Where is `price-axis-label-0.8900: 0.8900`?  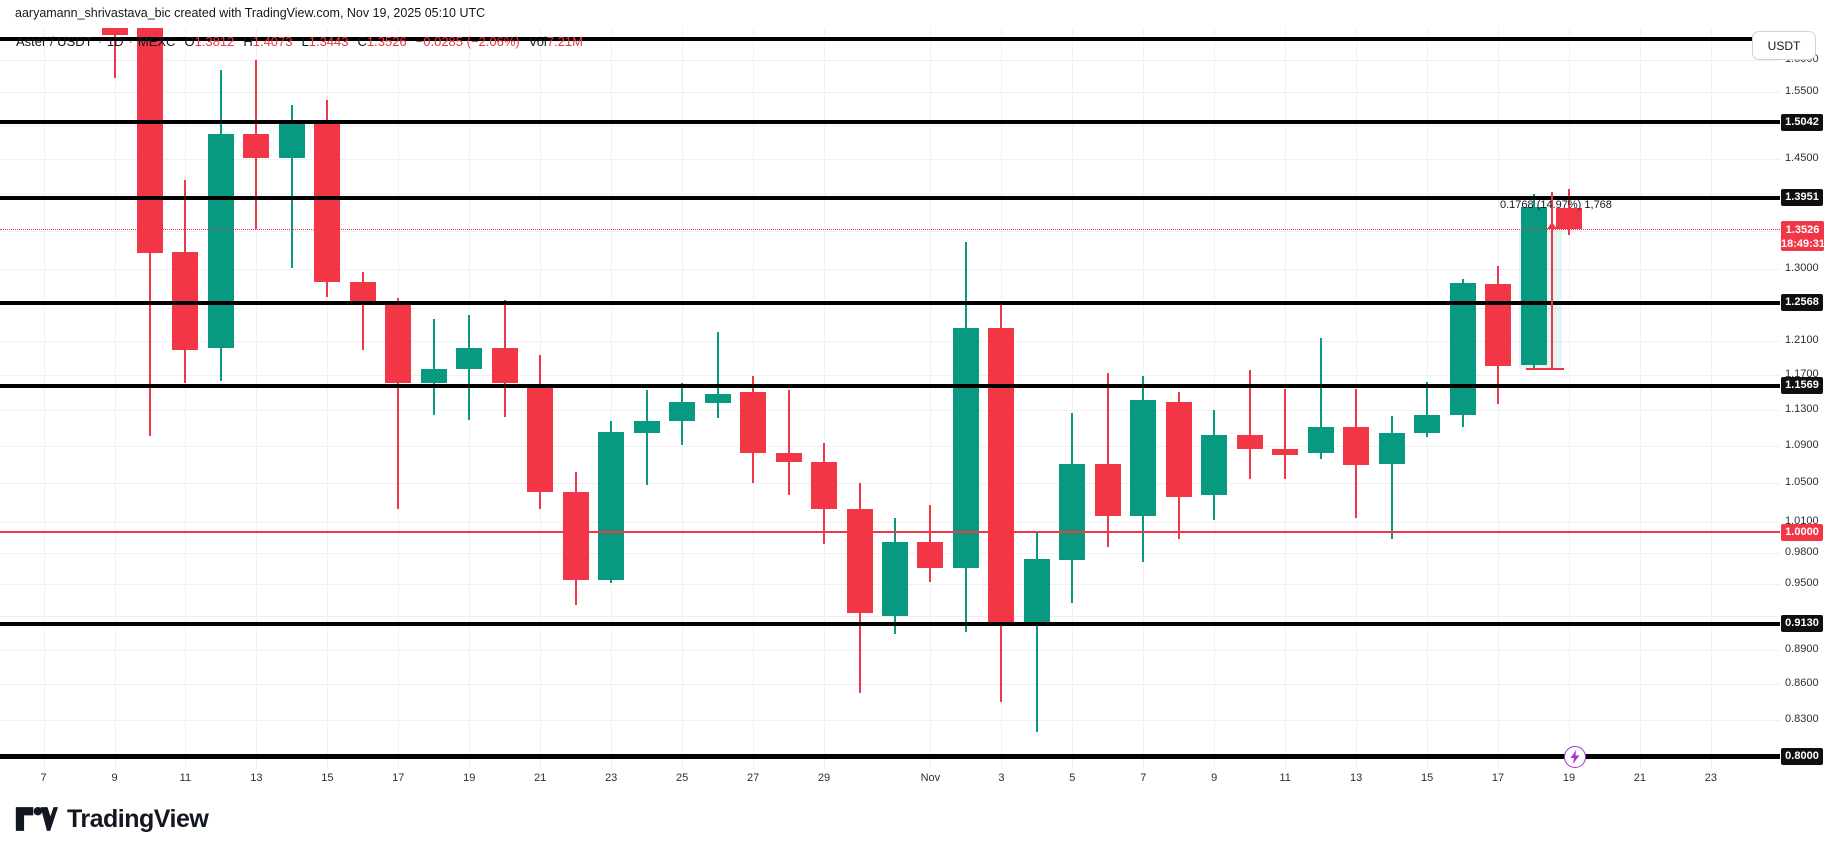 price-axis-label-0.8900: 0.8900 is located at coordinates (1802, 648).